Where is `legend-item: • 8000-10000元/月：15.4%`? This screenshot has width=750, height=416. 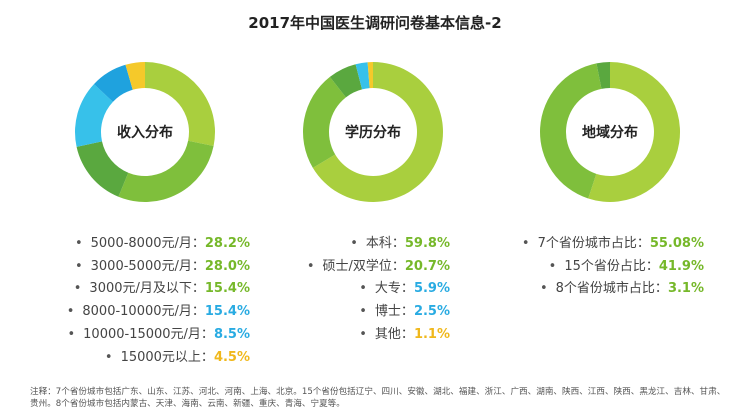 legend-item: • 8000-10000元/月：15.4% is located at coordinates (147, 312).